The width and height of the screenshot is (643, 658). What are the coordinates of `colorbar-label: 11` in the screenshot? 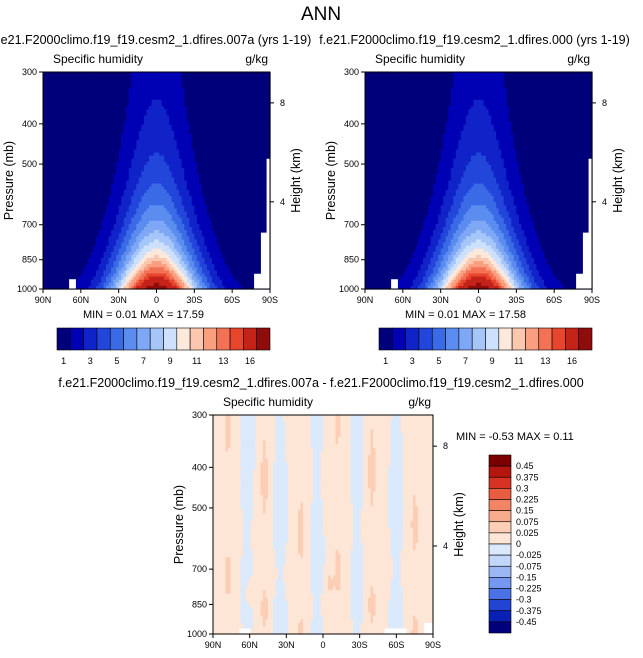 It's located at (518, 361).